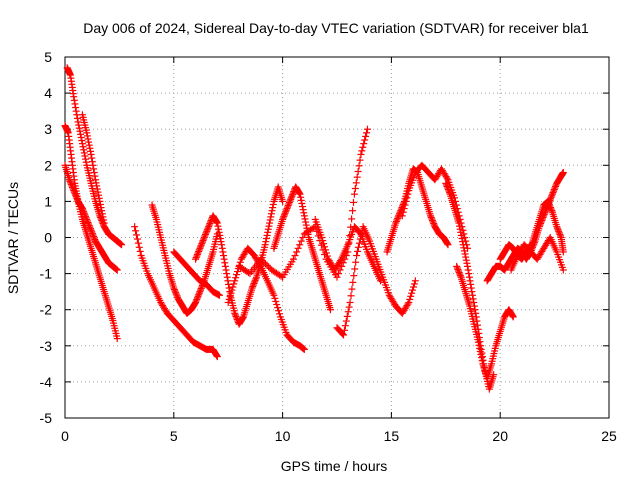  I want to click on y-tick-label: -5, so click(46, 418).